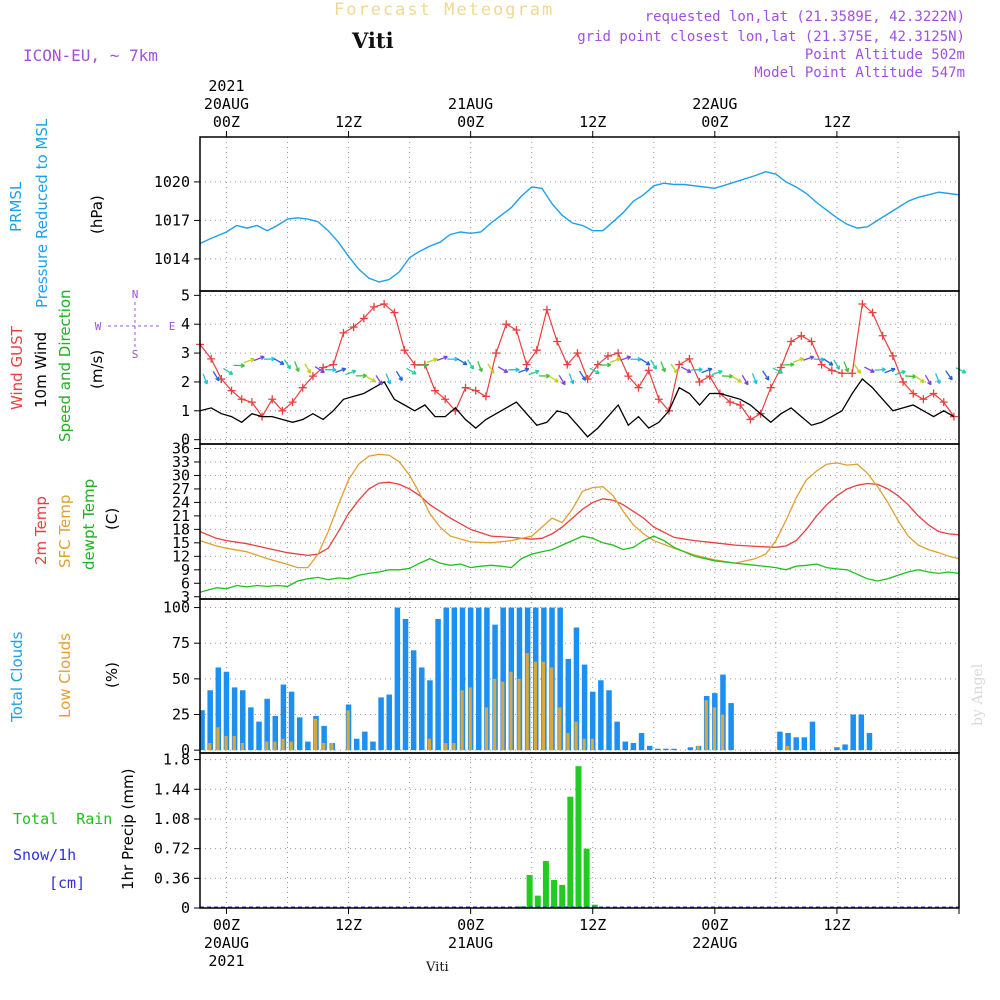 This screenshot has height=1000, width=1000. I want to click on wind-tick-label: 3, so click(185, 353).